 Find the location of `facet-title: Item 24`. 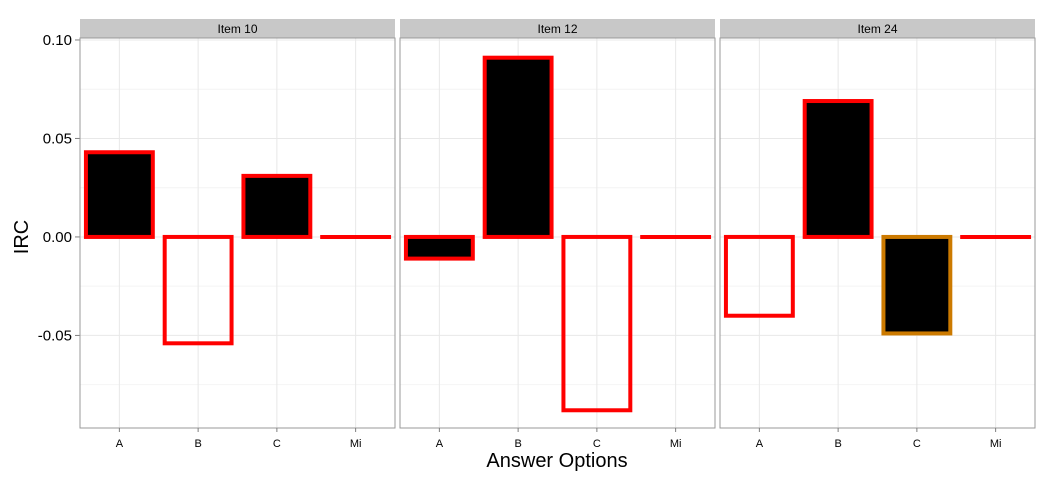

facet-title: Item 24 is located at coordinates (877, 29).